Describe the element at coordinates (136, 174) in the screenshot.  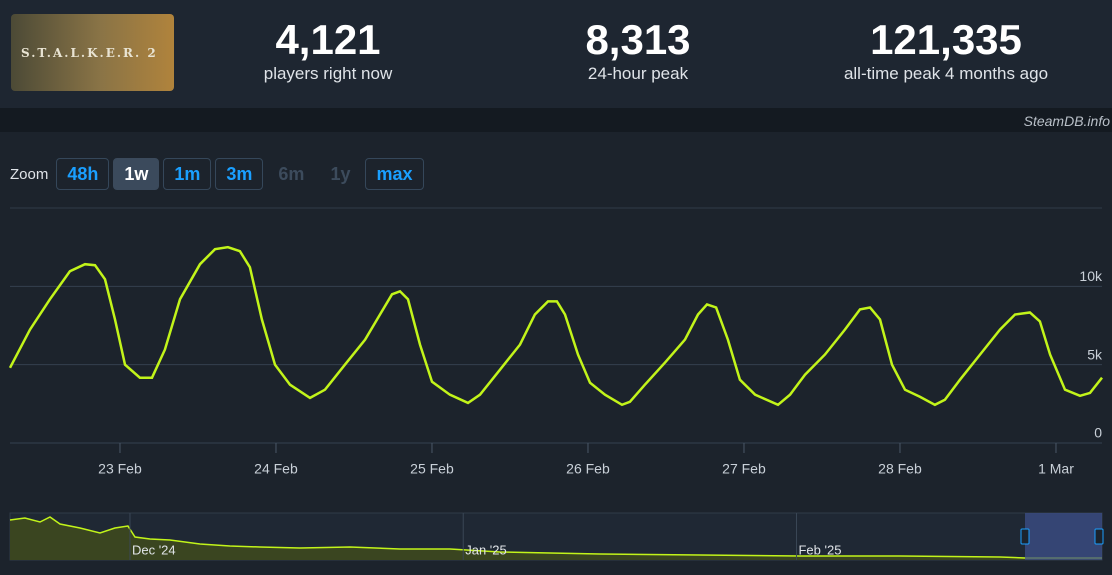
I see `zoom-button: 1w` at that location.